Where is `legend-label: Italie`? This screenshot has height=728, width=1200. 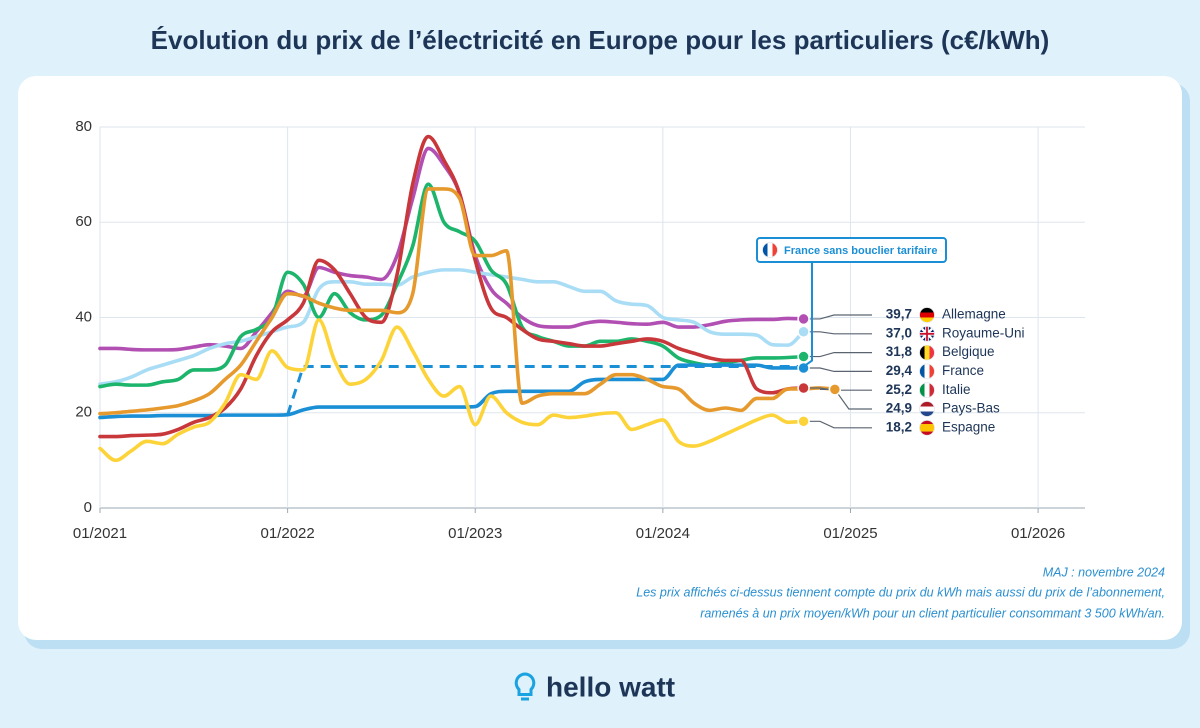
legend-label: Italie is located at coordinates (956, 389).